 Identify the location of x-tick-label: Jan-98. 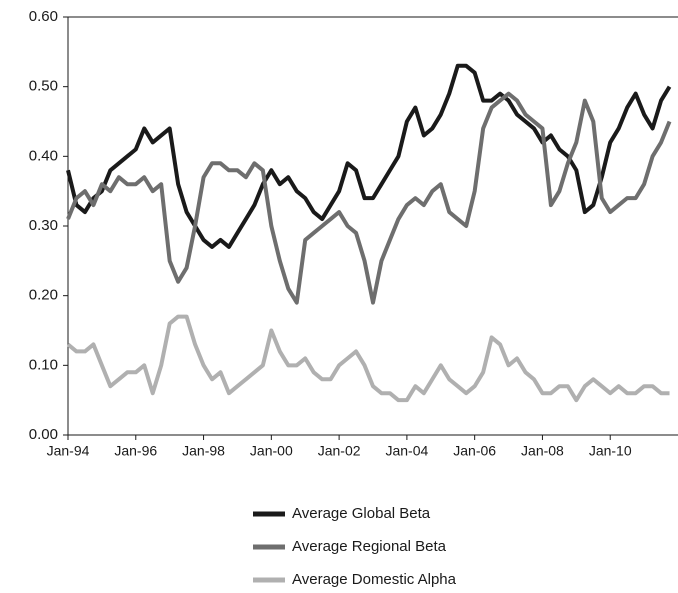
(203, 451).